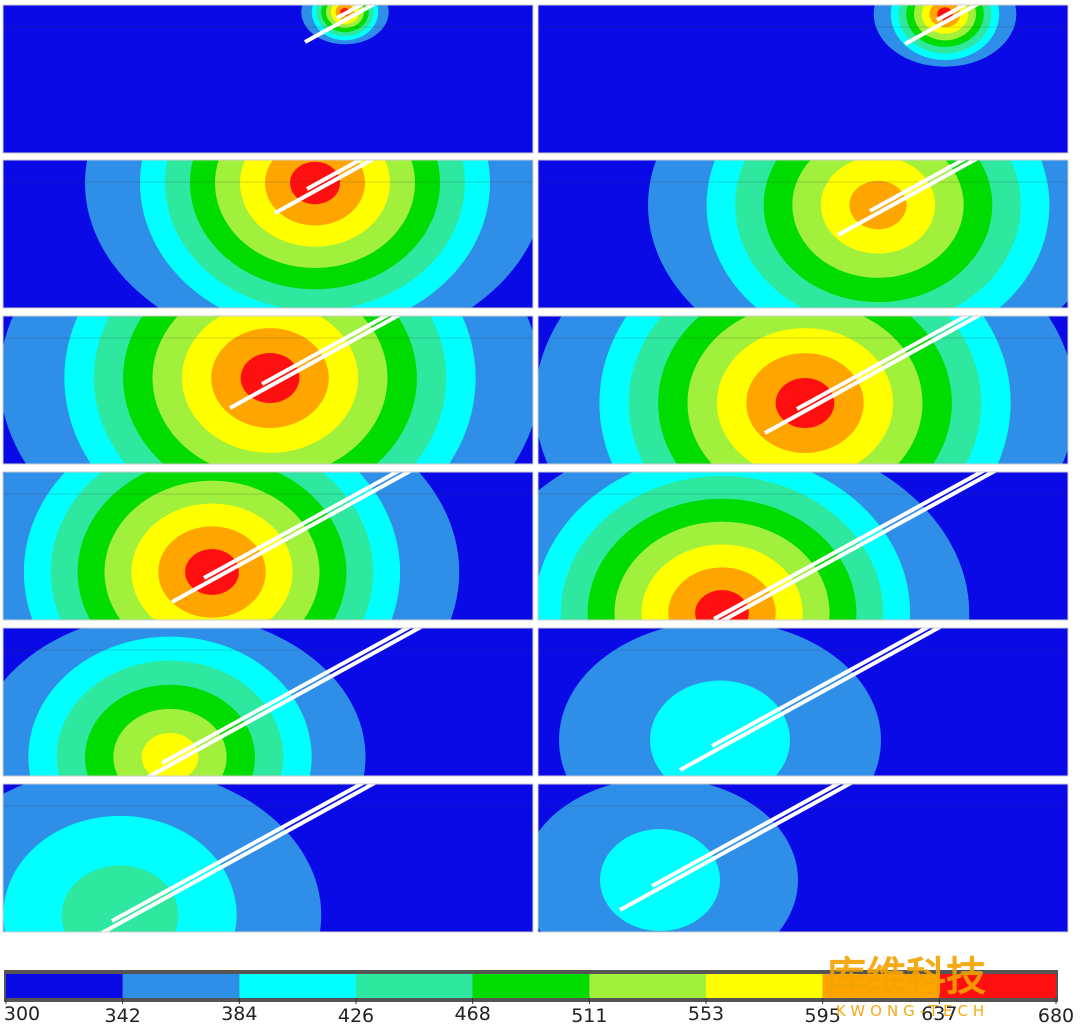 This screenshot has width=1080, height=1028. I want to click on tick-label: 300, so click(22, 1014).